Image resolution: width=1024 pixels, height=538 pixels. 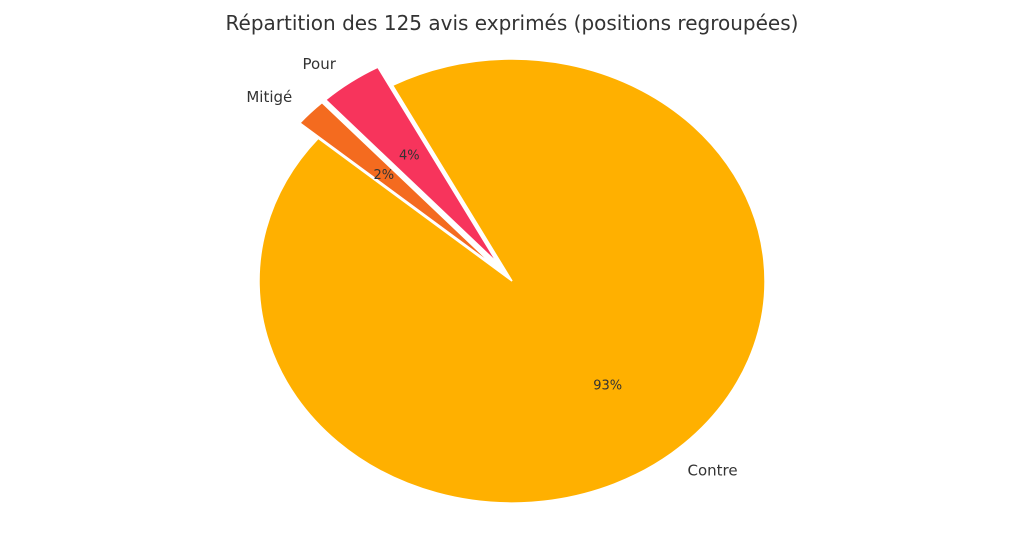 I want to click on pie-slice-pour, so click(x=411, y=165).